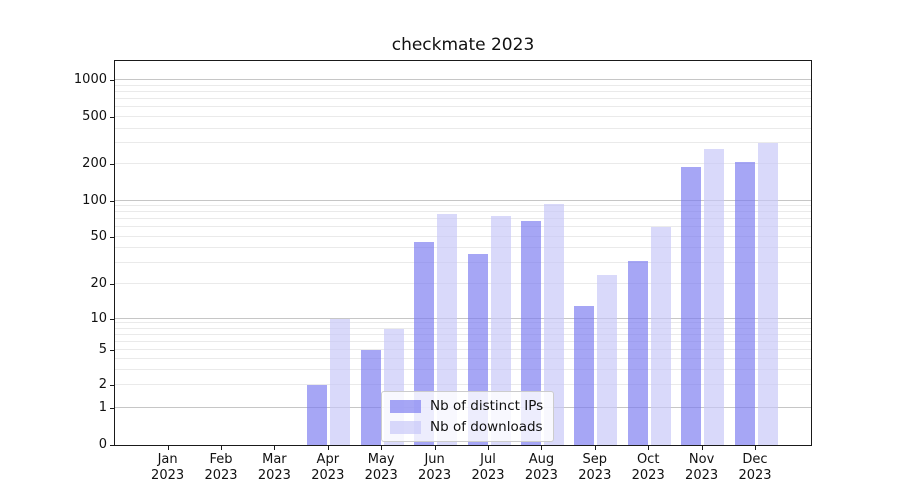  Describe the element at coordinates (468, 416) in the screenshot. I see `legend: Nb of distinct IPs Nb of downloads` at that location.